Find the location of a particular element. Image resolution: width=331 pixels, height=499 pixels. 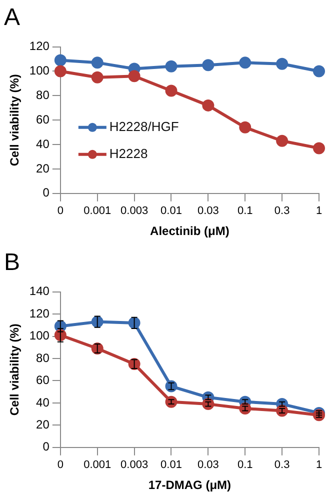

legend-label: H2228/HGF is located at coordinates (144, 126).